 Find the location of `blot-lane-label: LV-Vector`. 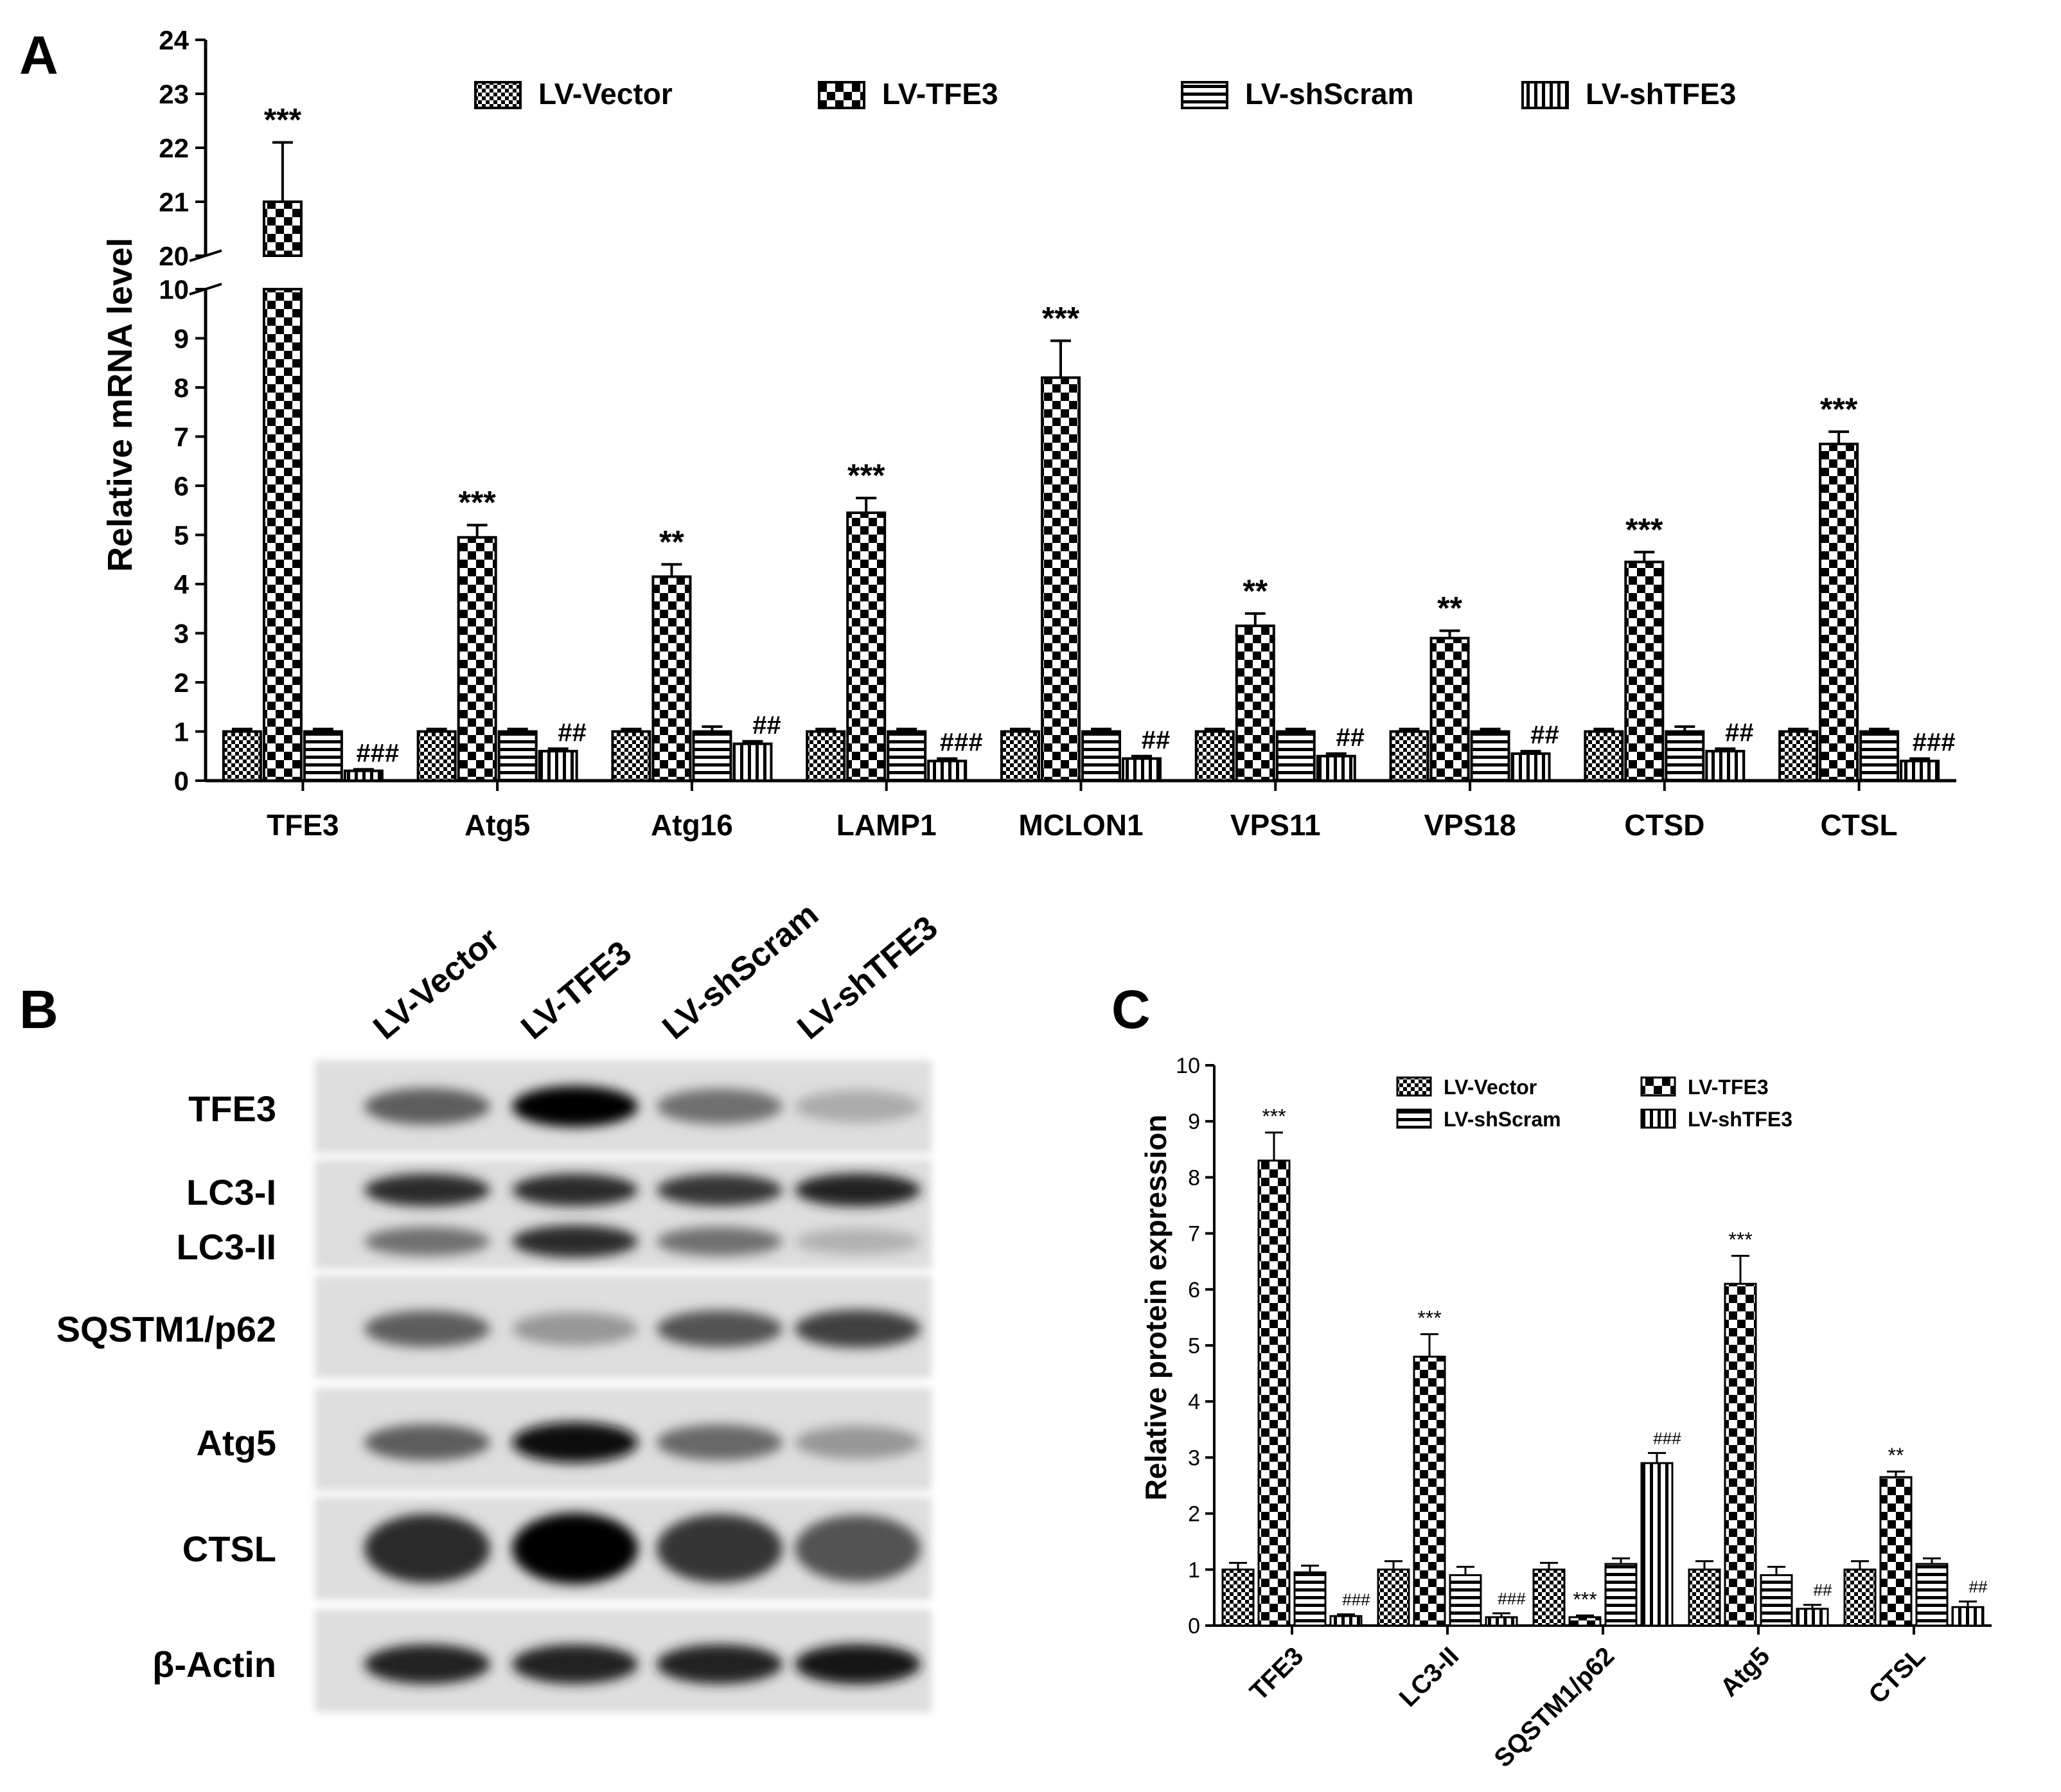

blot-lane-label: LV-Vector is located at coordinates (436, 984).